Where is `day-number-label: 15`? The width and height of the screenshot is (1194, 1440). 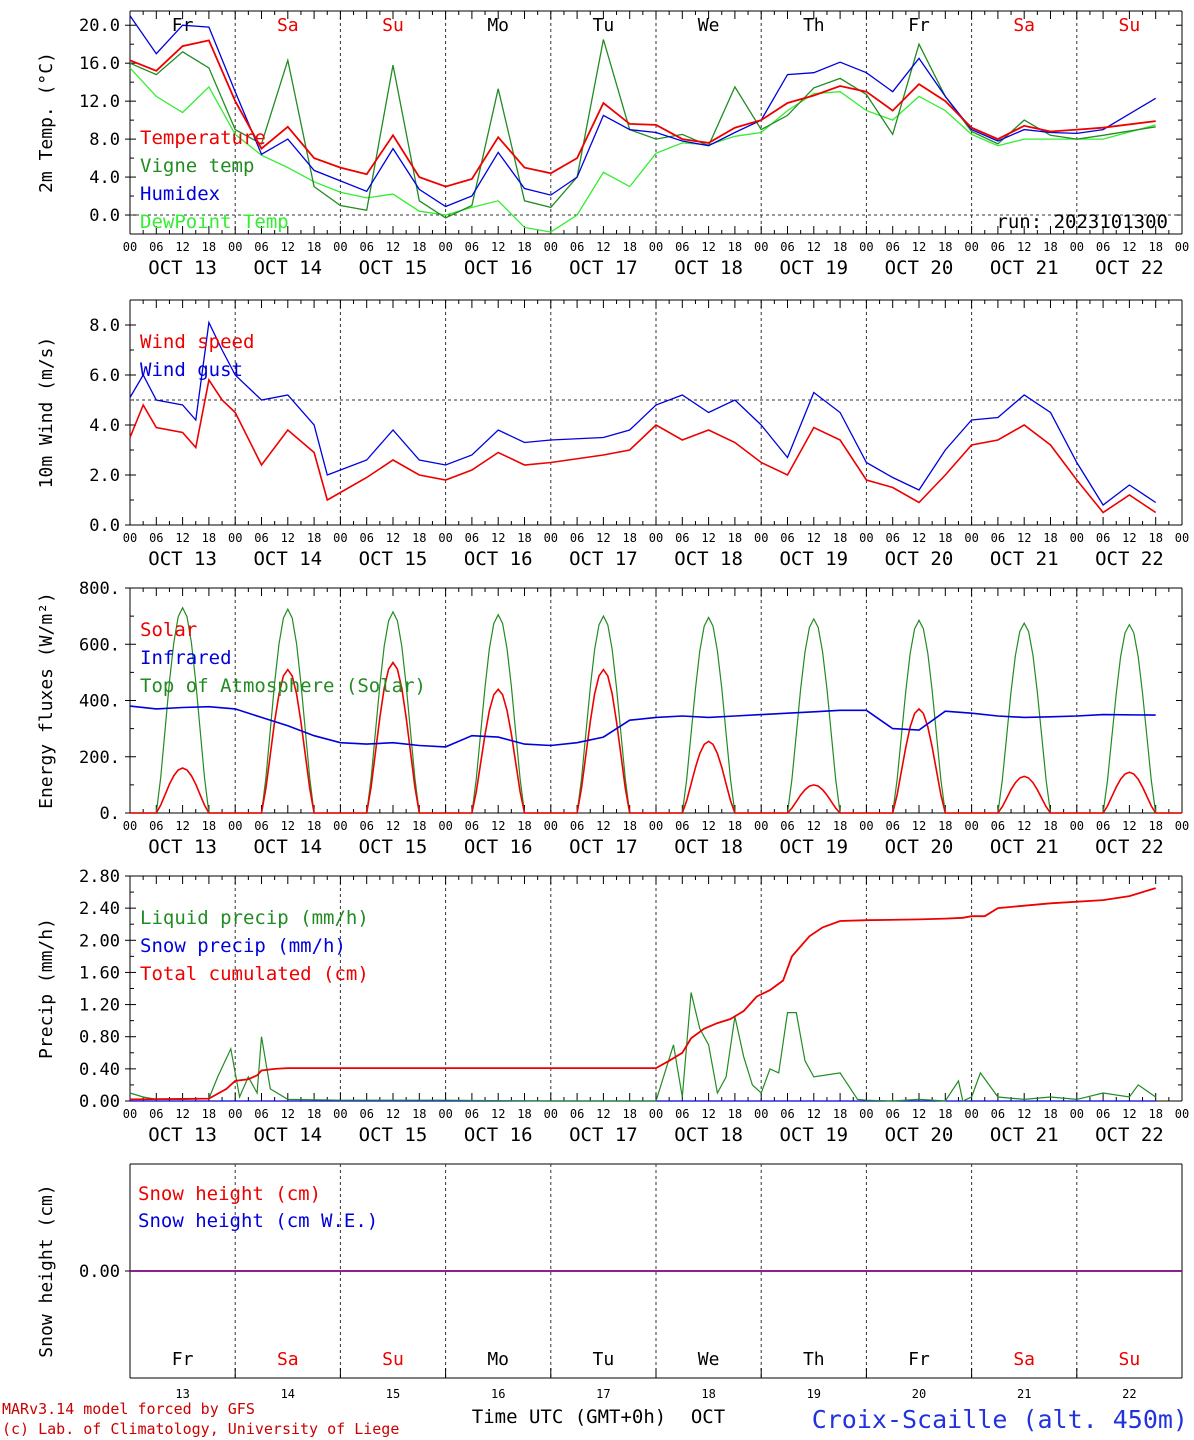 day-number-label: 15 is located at coordinates (393, 1394).